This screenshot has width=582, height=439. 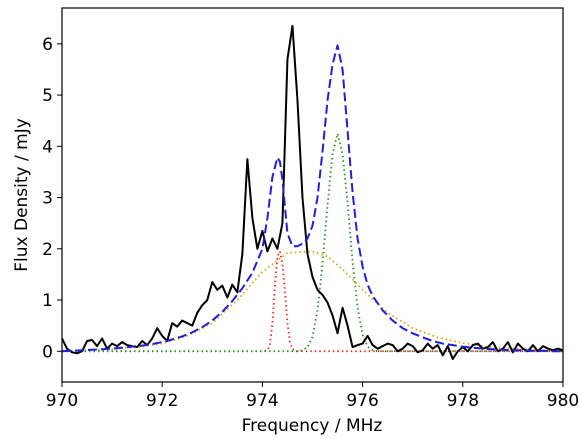 I want to click on y-tick-label: 0, so click(x=47, y=352).